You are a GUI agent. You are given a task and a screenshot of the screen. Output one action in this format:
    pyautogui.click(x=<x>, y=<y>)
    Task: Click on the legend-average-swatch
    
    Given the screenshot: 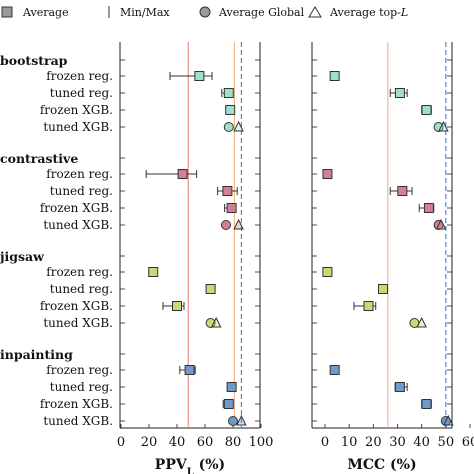 What is the action you would take?
    pyautogui.click(x=7, y=12)
    